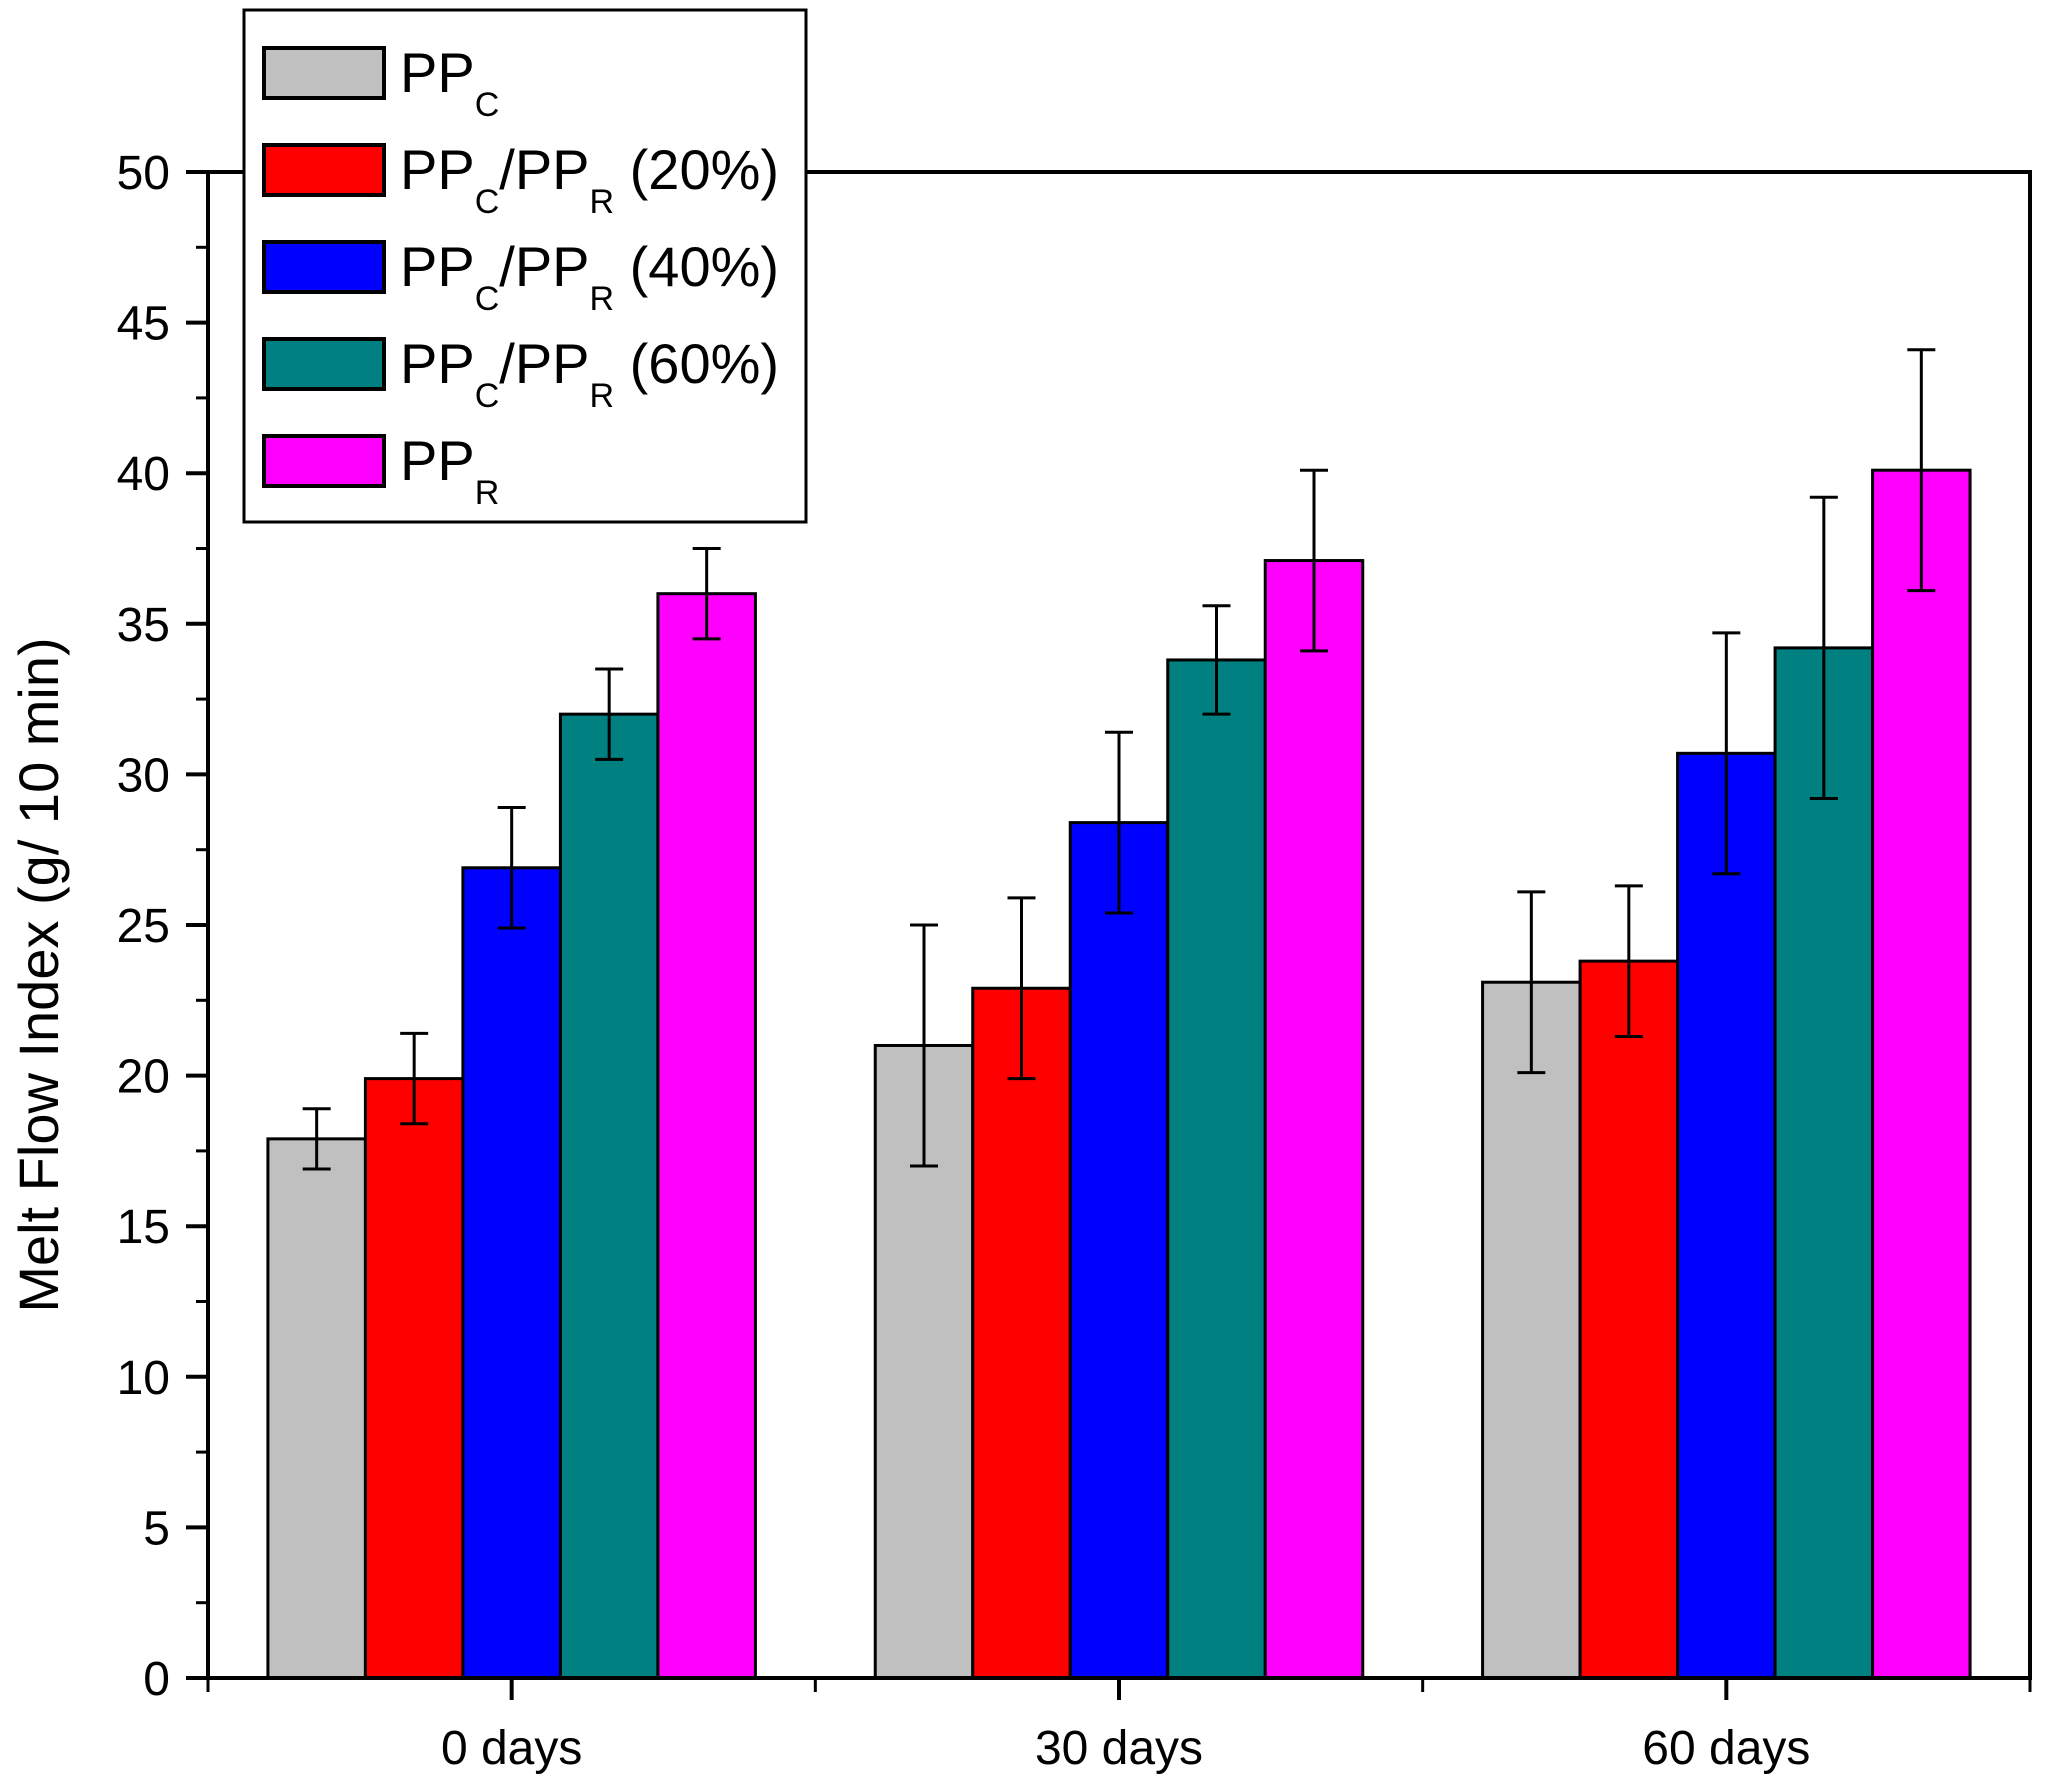  What do you see at coordinates (1021, 1333) in the screenshot?
I see `bar-ppc-ppr-20--1` at bounding box center [1021, 1333].